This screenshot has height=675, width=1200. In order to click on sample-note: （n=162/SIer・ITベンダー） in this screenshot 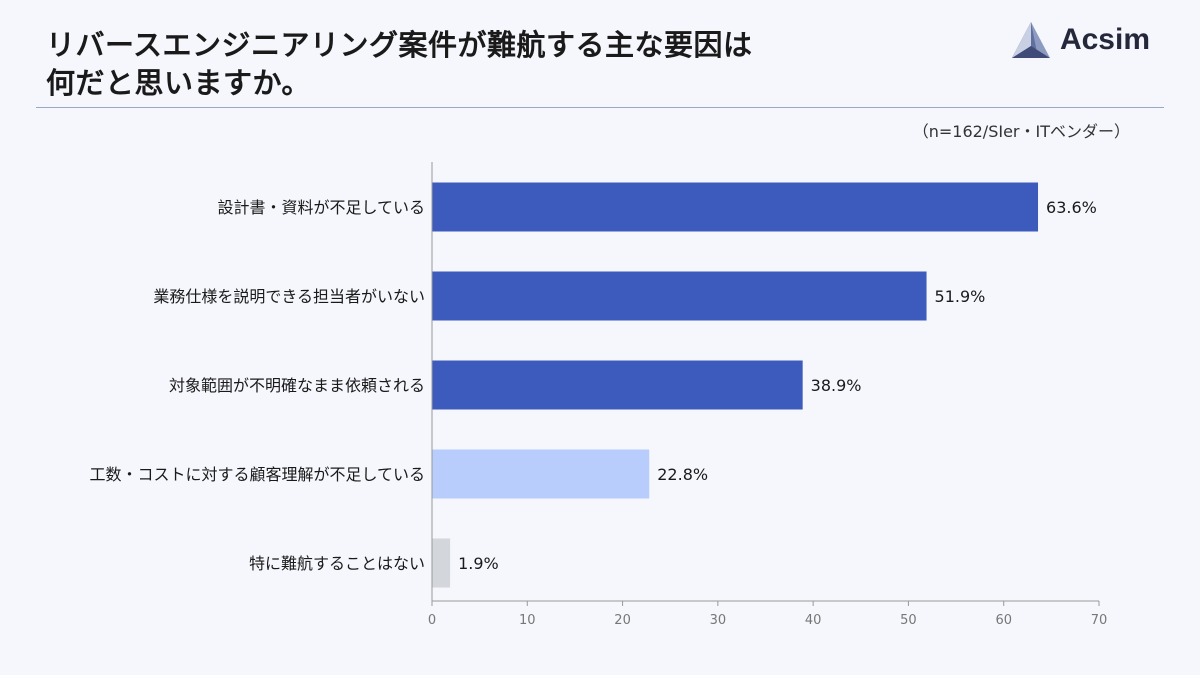, I will do `click(1021, 131)`.